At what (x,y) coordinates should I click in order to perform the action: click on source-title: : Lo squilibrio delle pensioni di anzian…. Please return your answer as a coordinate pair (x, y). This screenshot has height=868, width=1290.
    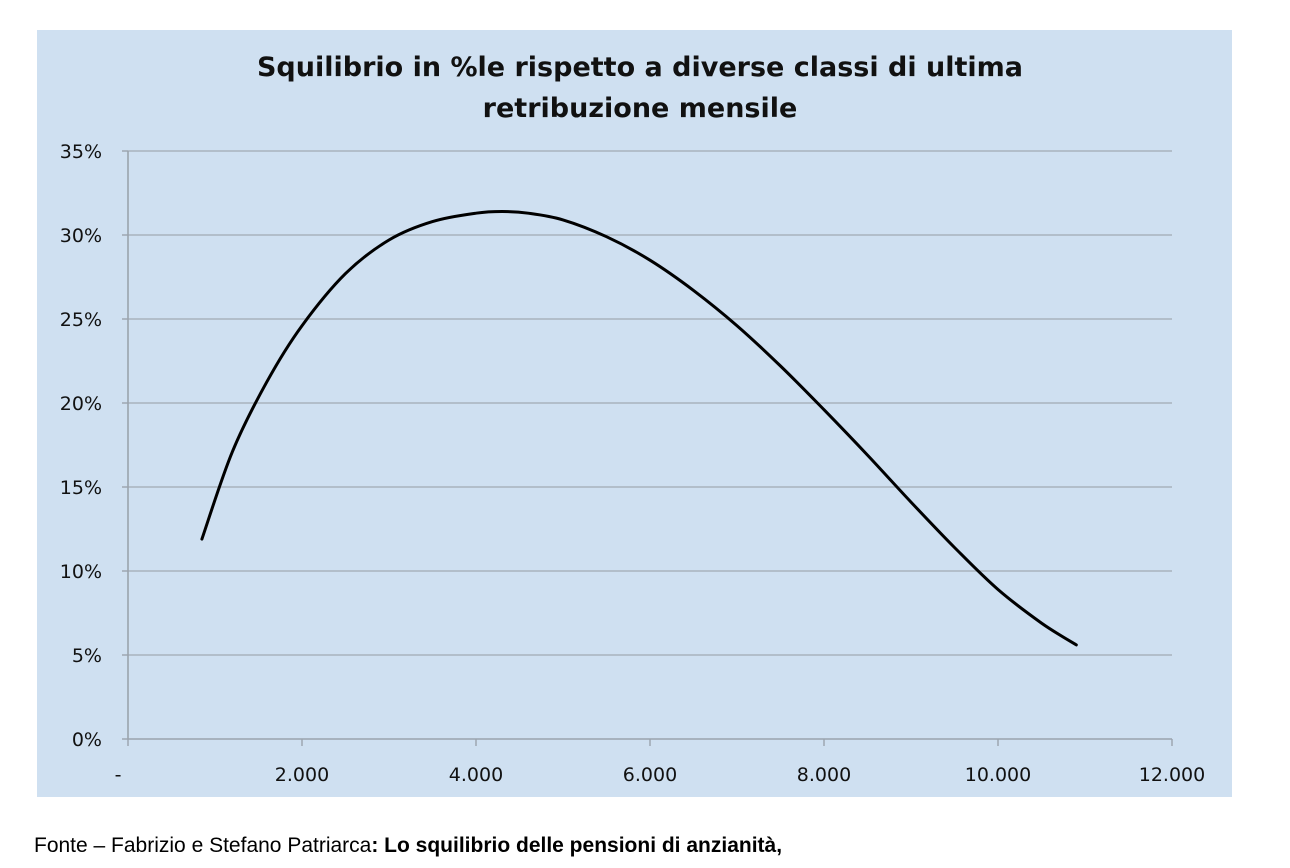
    Looking at the image, I should click on (577, 845).